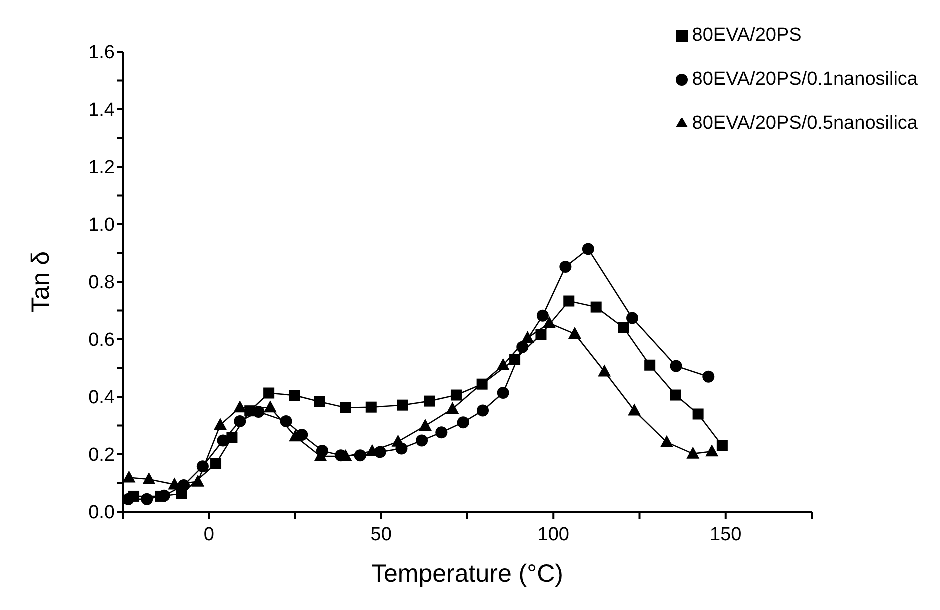 This screenshot has height=610, width=940. What do you see at coordinates (805, 123) in the screenshot?
I see `legend-label: 80EVA/20PS/0.5nanosilica` at bounding box center [805, 123].